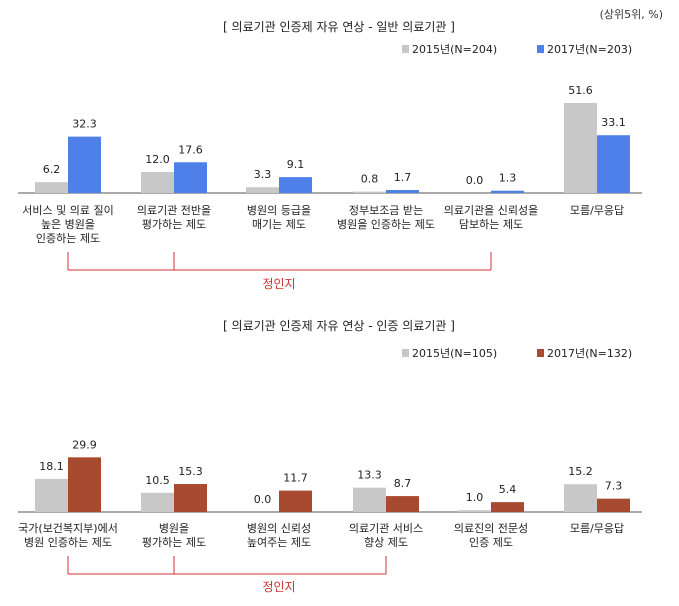  Describe the element at coordinates (279, 210) in the screenshot. I see `category-label: 병원의 등급을` at that location.